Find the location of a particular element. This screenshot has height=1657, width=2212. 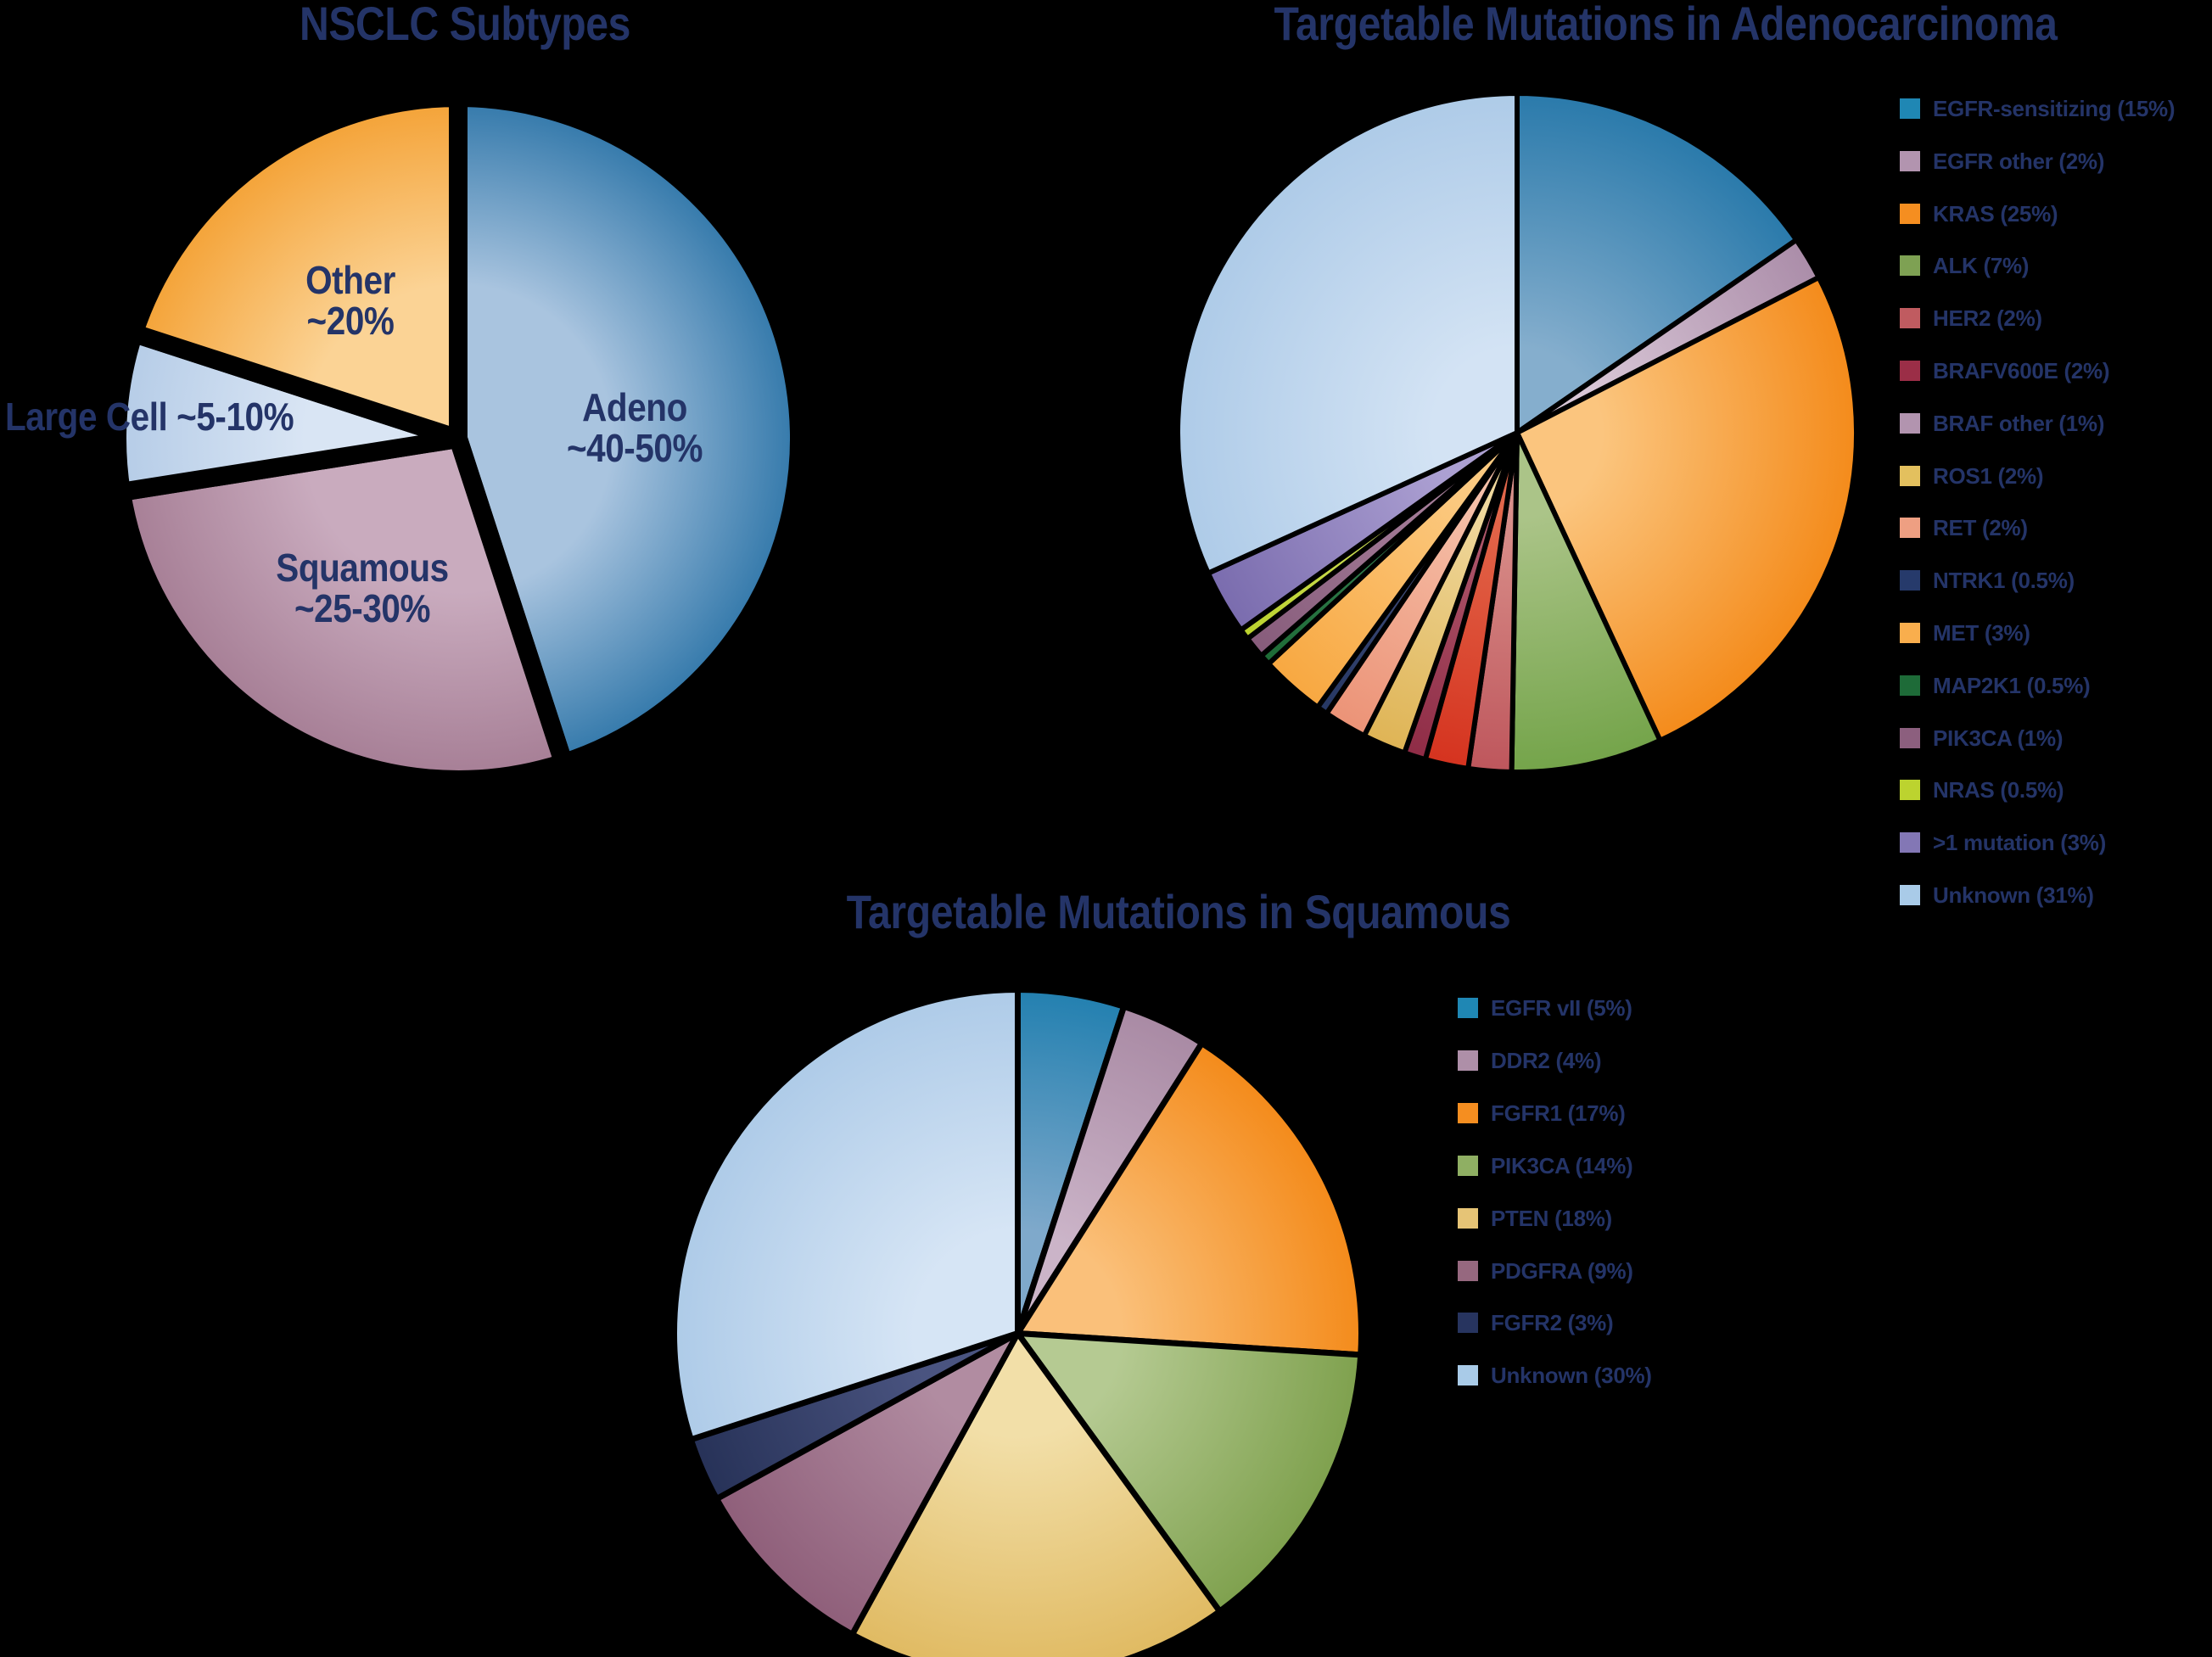

legend-label: NTRK1 (0.5%) is located at coordinates (2004, 580).